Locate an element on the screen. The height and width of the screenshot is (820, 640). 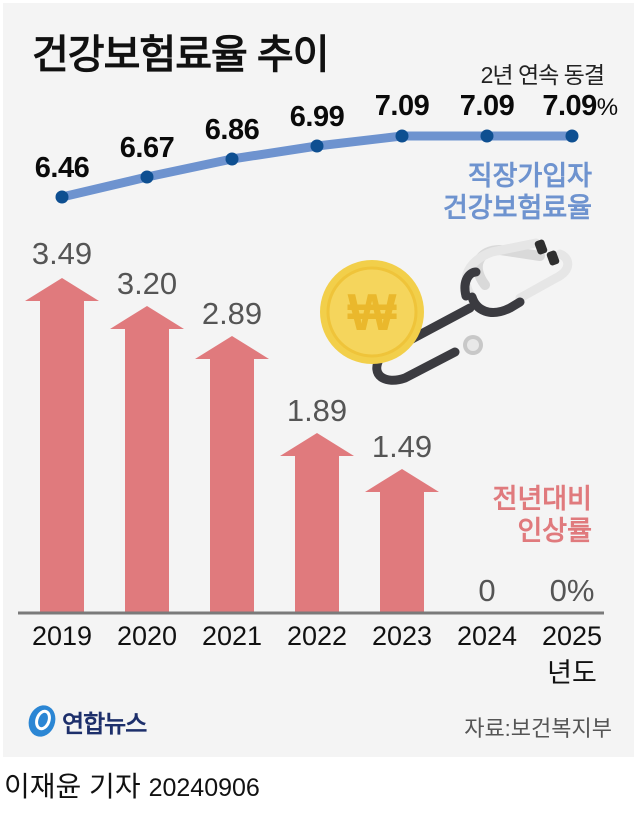
line-series-label: 직장가입자 건강보험료율 is located at coordinates (517, 192).